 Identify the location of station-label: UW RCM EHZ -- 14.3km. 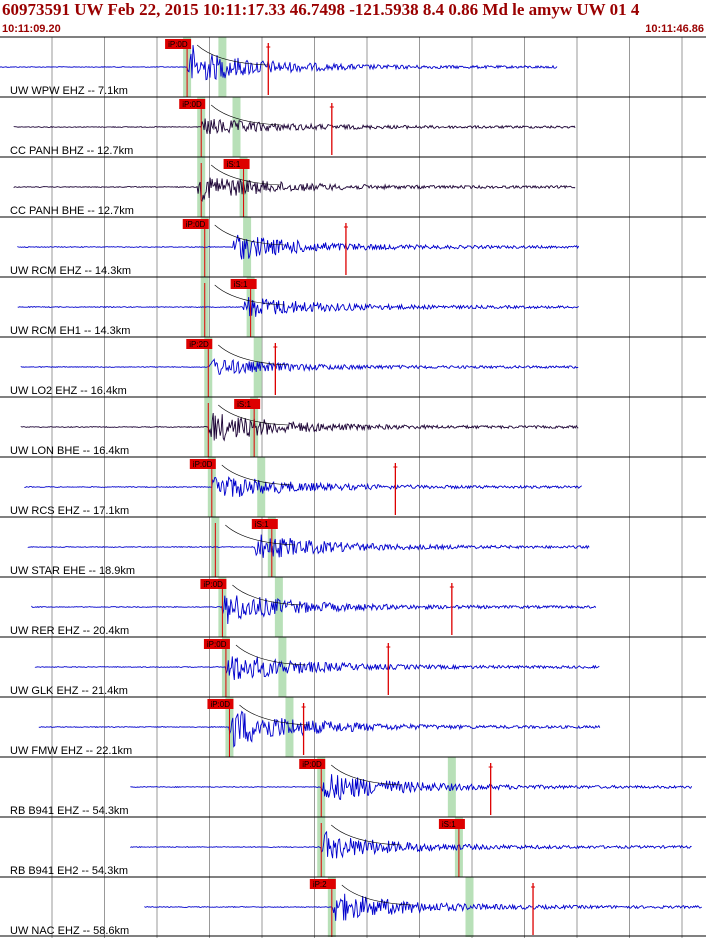
(70, 271).